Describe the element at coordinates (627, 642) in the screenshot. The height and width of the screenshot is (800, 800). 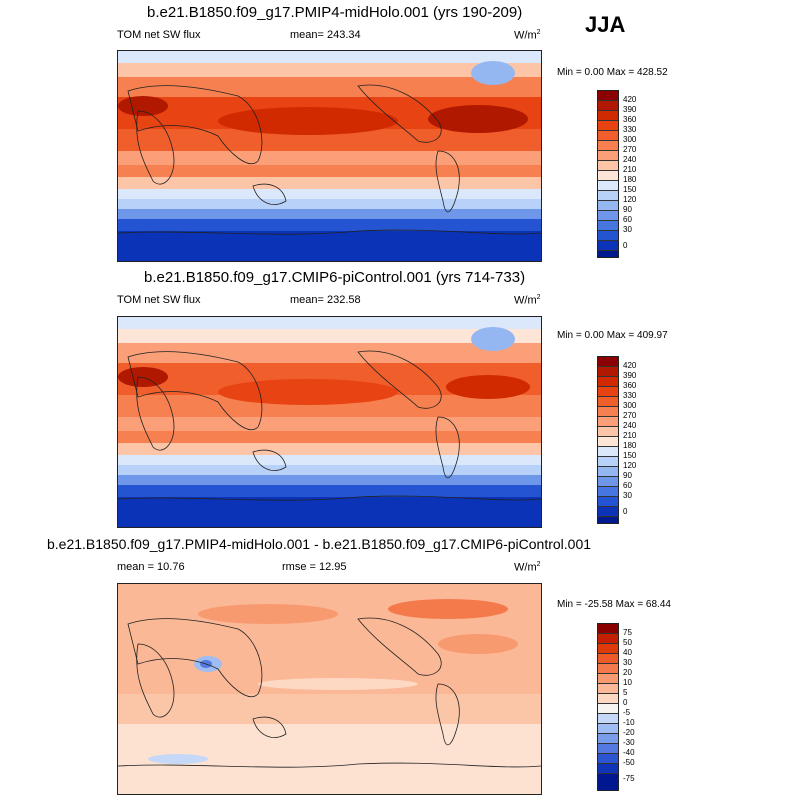
I see `cbar-tick-label: 50` at that location.